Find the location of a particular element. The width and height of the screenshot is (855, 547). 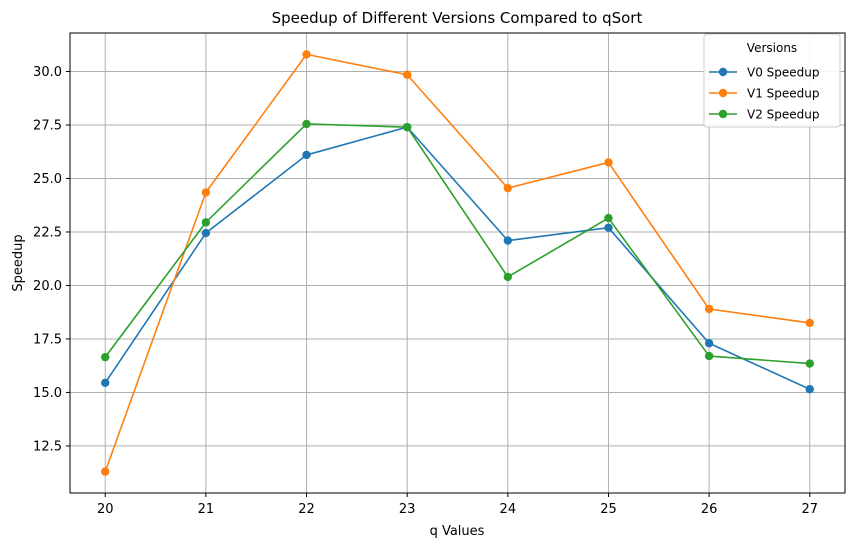

x-axis-label: q Values is located at coordinates (457, 531).